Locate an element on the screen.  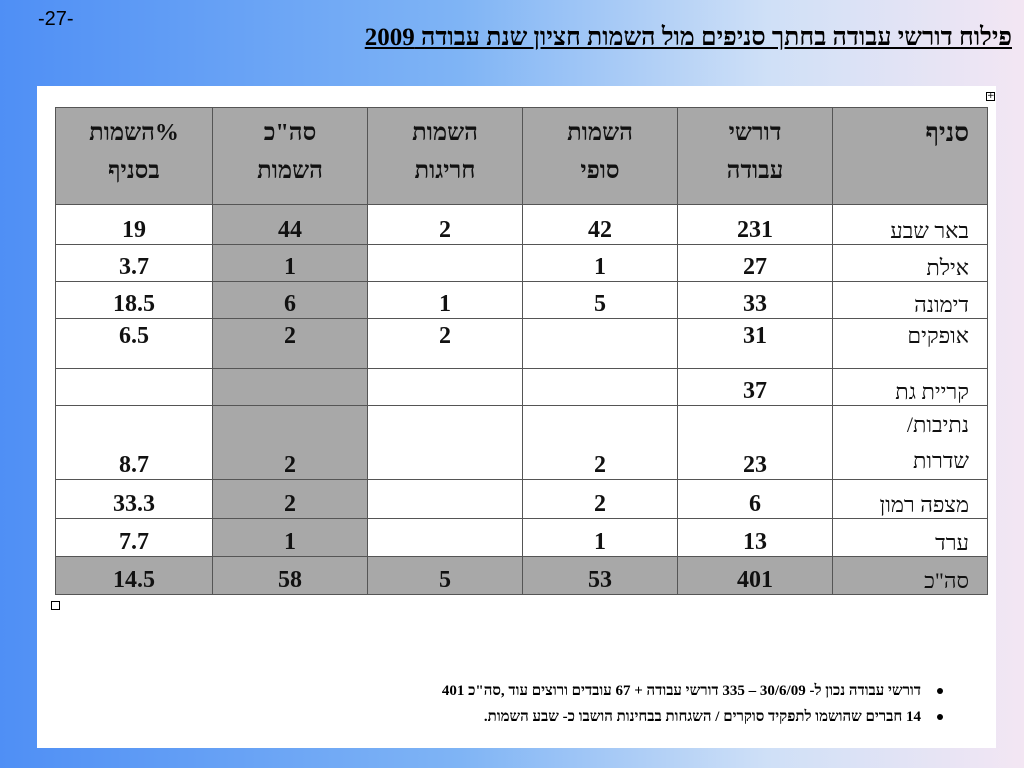
table-row: אופקים 31 2 2 6.5 is located at coordinates (521, 343).